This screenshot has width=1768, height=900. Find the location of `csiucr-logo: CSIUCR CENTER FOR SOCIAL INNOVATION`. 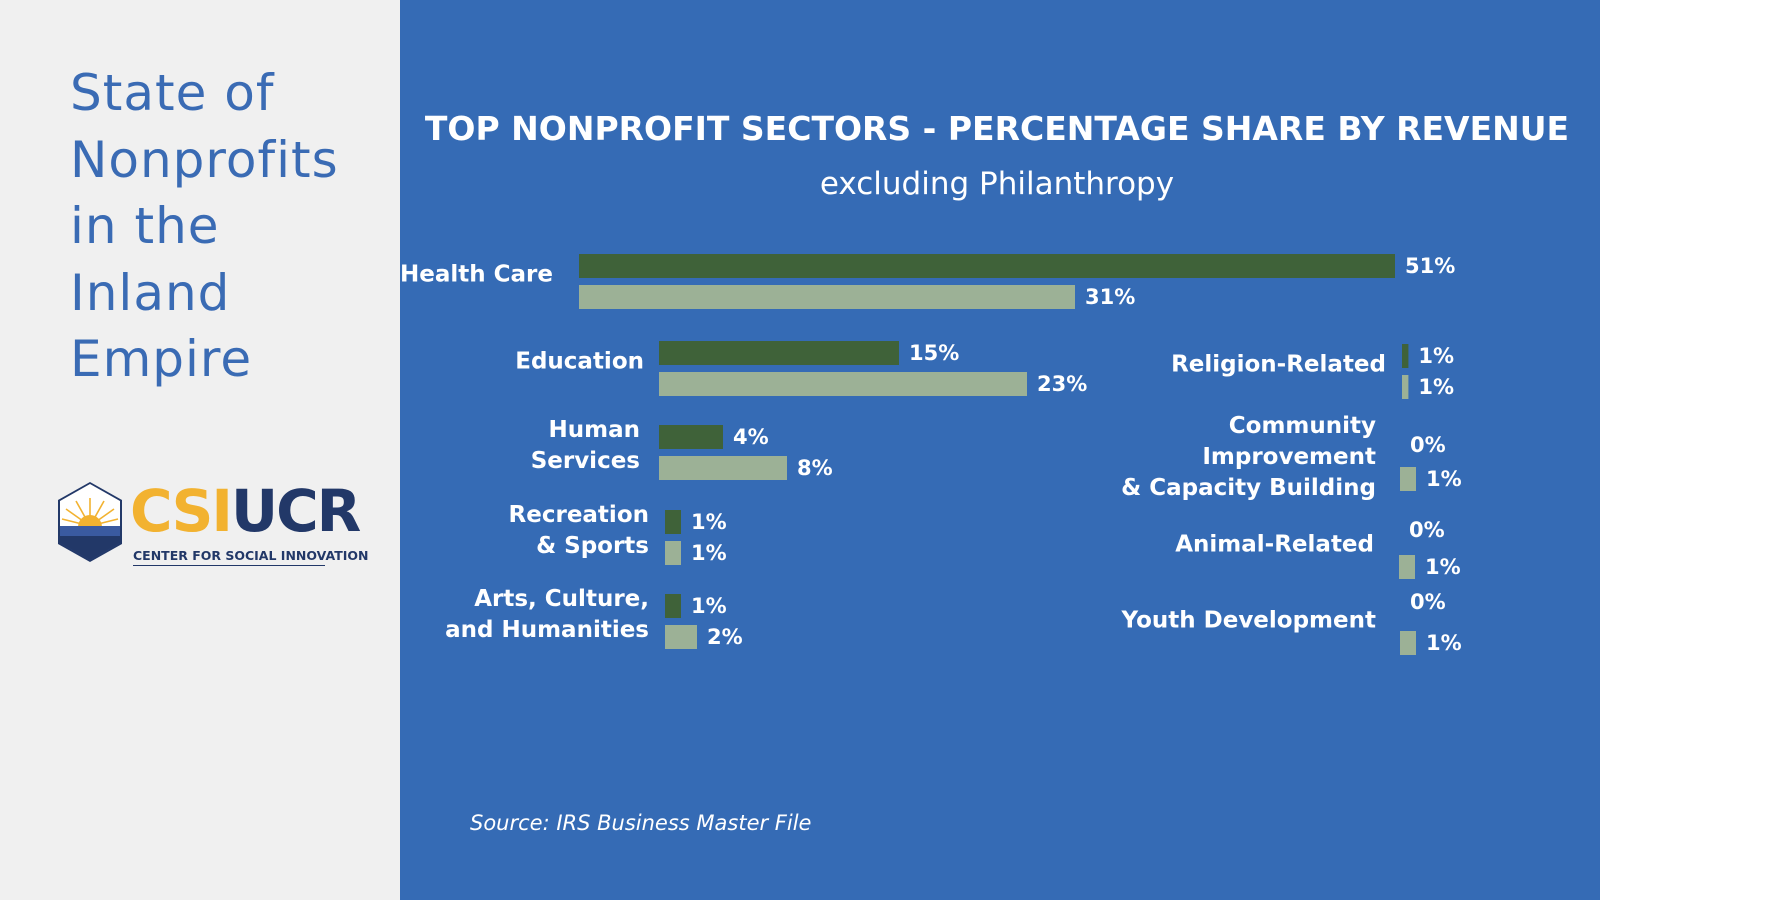

csiucr-logo: CSIUCR CENTER FOR SOCIAL INNOVATION is located at coordinates (211, 523).